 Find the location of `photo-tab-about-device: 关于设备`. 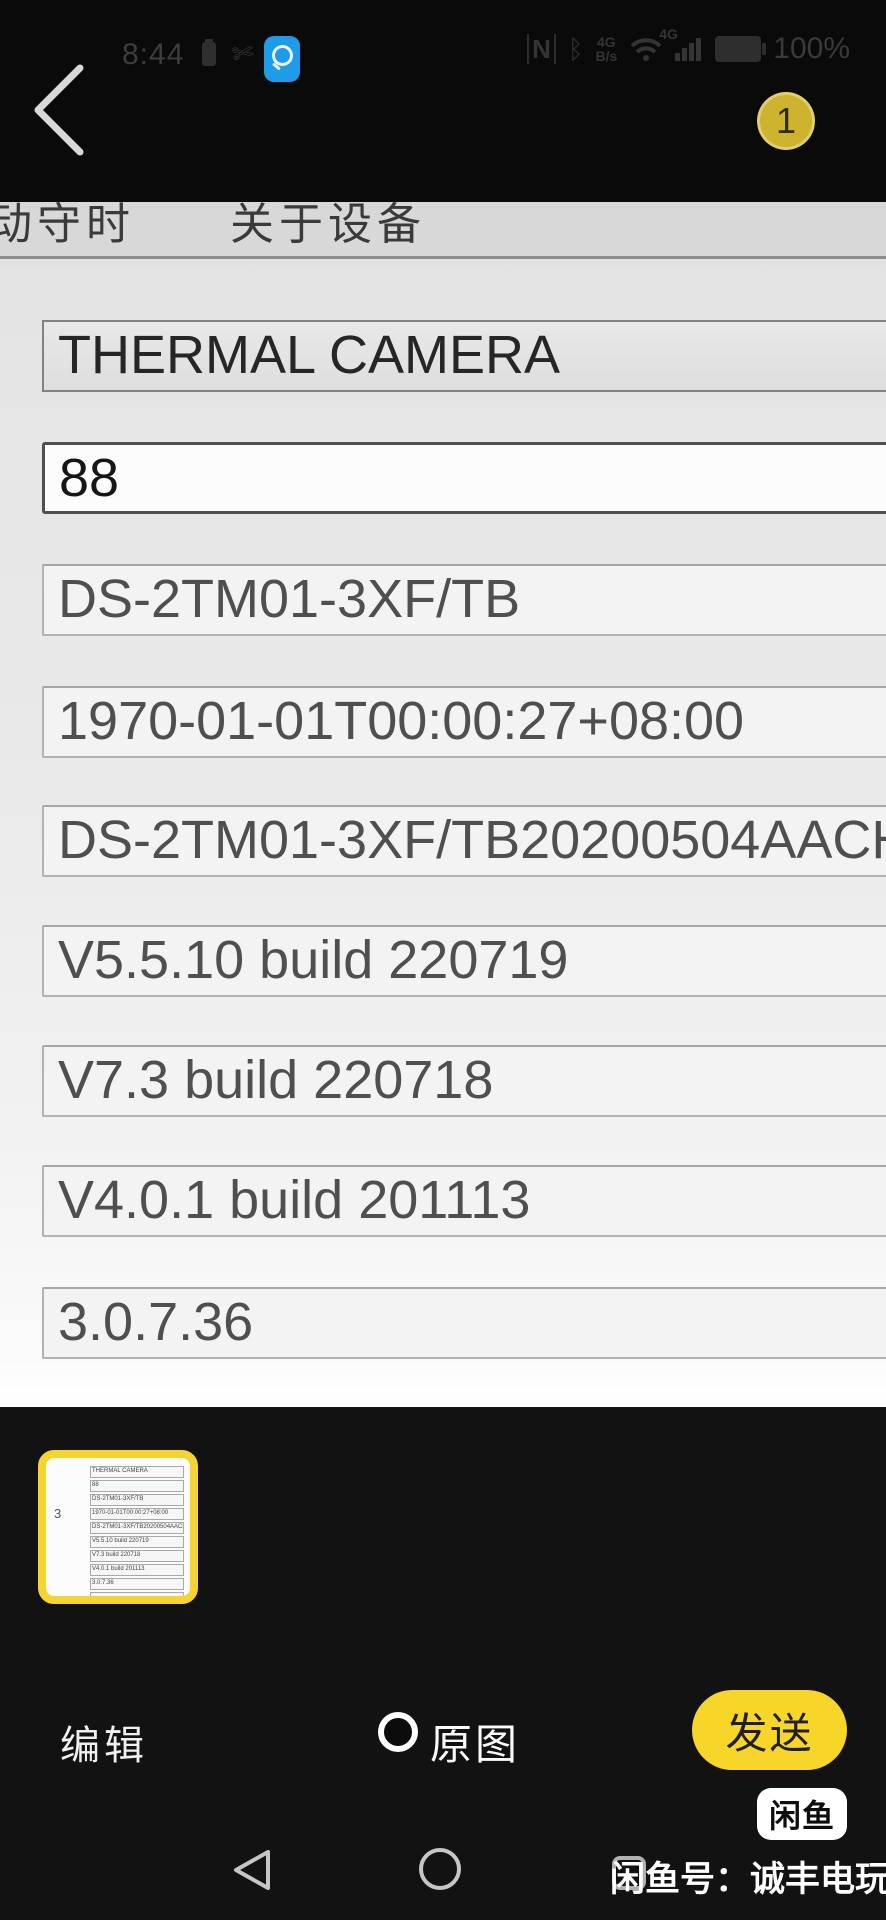

photo-tab-about-device: 关于设备 is located at coordinates (328, 225).